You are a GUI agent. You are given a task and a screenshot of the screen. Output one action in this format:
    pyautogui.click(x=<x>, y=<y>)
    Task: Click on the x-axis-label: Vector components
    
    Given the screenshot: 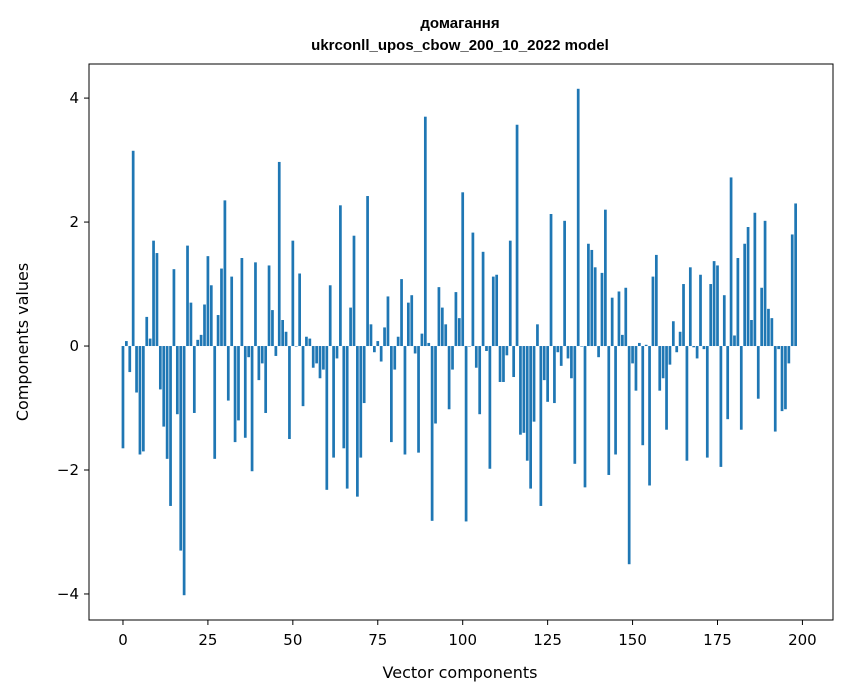 What is the action you would take?
    pyautogui.click(x=460, y=672)
    